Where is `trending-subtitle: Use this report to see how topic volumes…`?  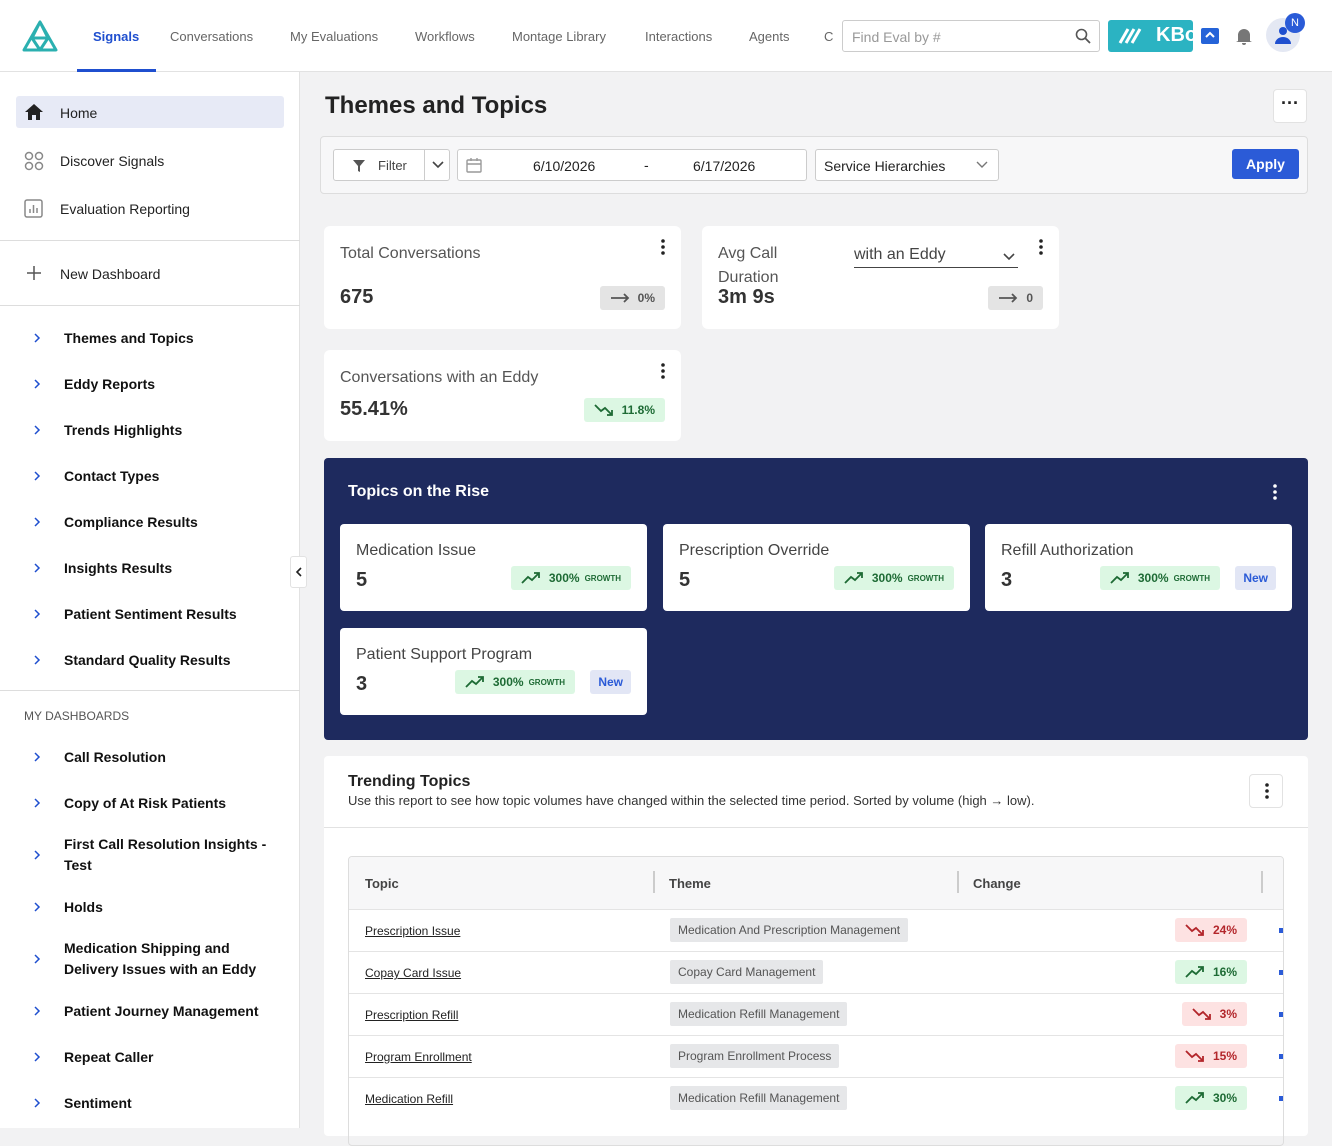
trending-subtitle: Use this report to see how topic volumes… is located at coordinates (691, 800).